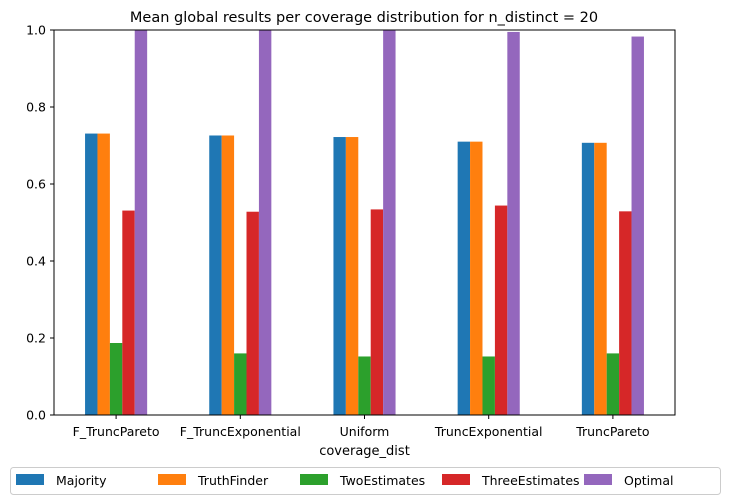 Image resolution: width=729 pixels, height=503 pixels. I want to click on legend-swatch-optimal, so click(598, 479).